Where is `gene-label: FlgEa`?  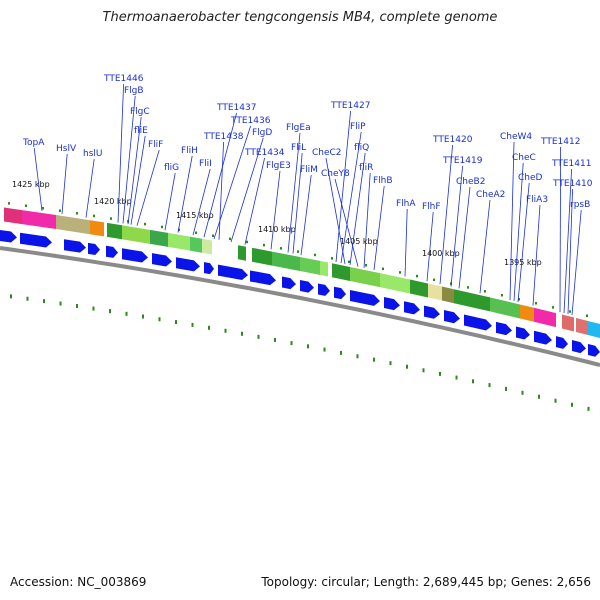 gene-label: FlgEa is located at coordinates (298, 128).